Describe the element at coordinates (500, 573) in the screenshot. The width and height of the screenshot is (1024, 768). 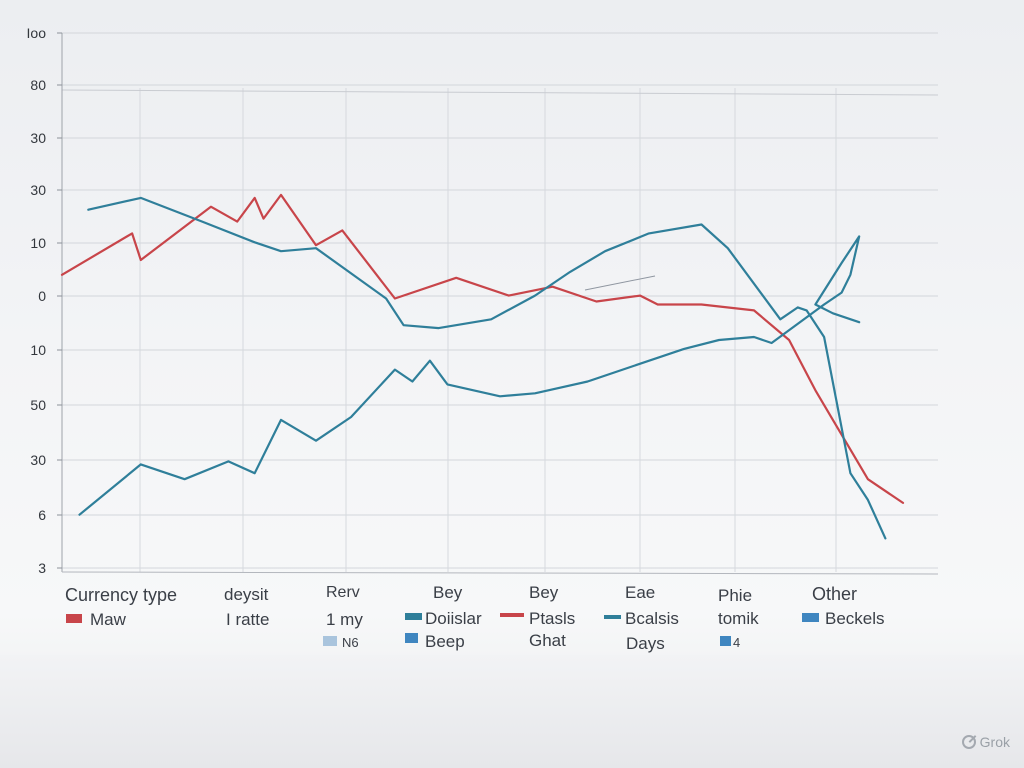
I see `x-axis-line` at that location.